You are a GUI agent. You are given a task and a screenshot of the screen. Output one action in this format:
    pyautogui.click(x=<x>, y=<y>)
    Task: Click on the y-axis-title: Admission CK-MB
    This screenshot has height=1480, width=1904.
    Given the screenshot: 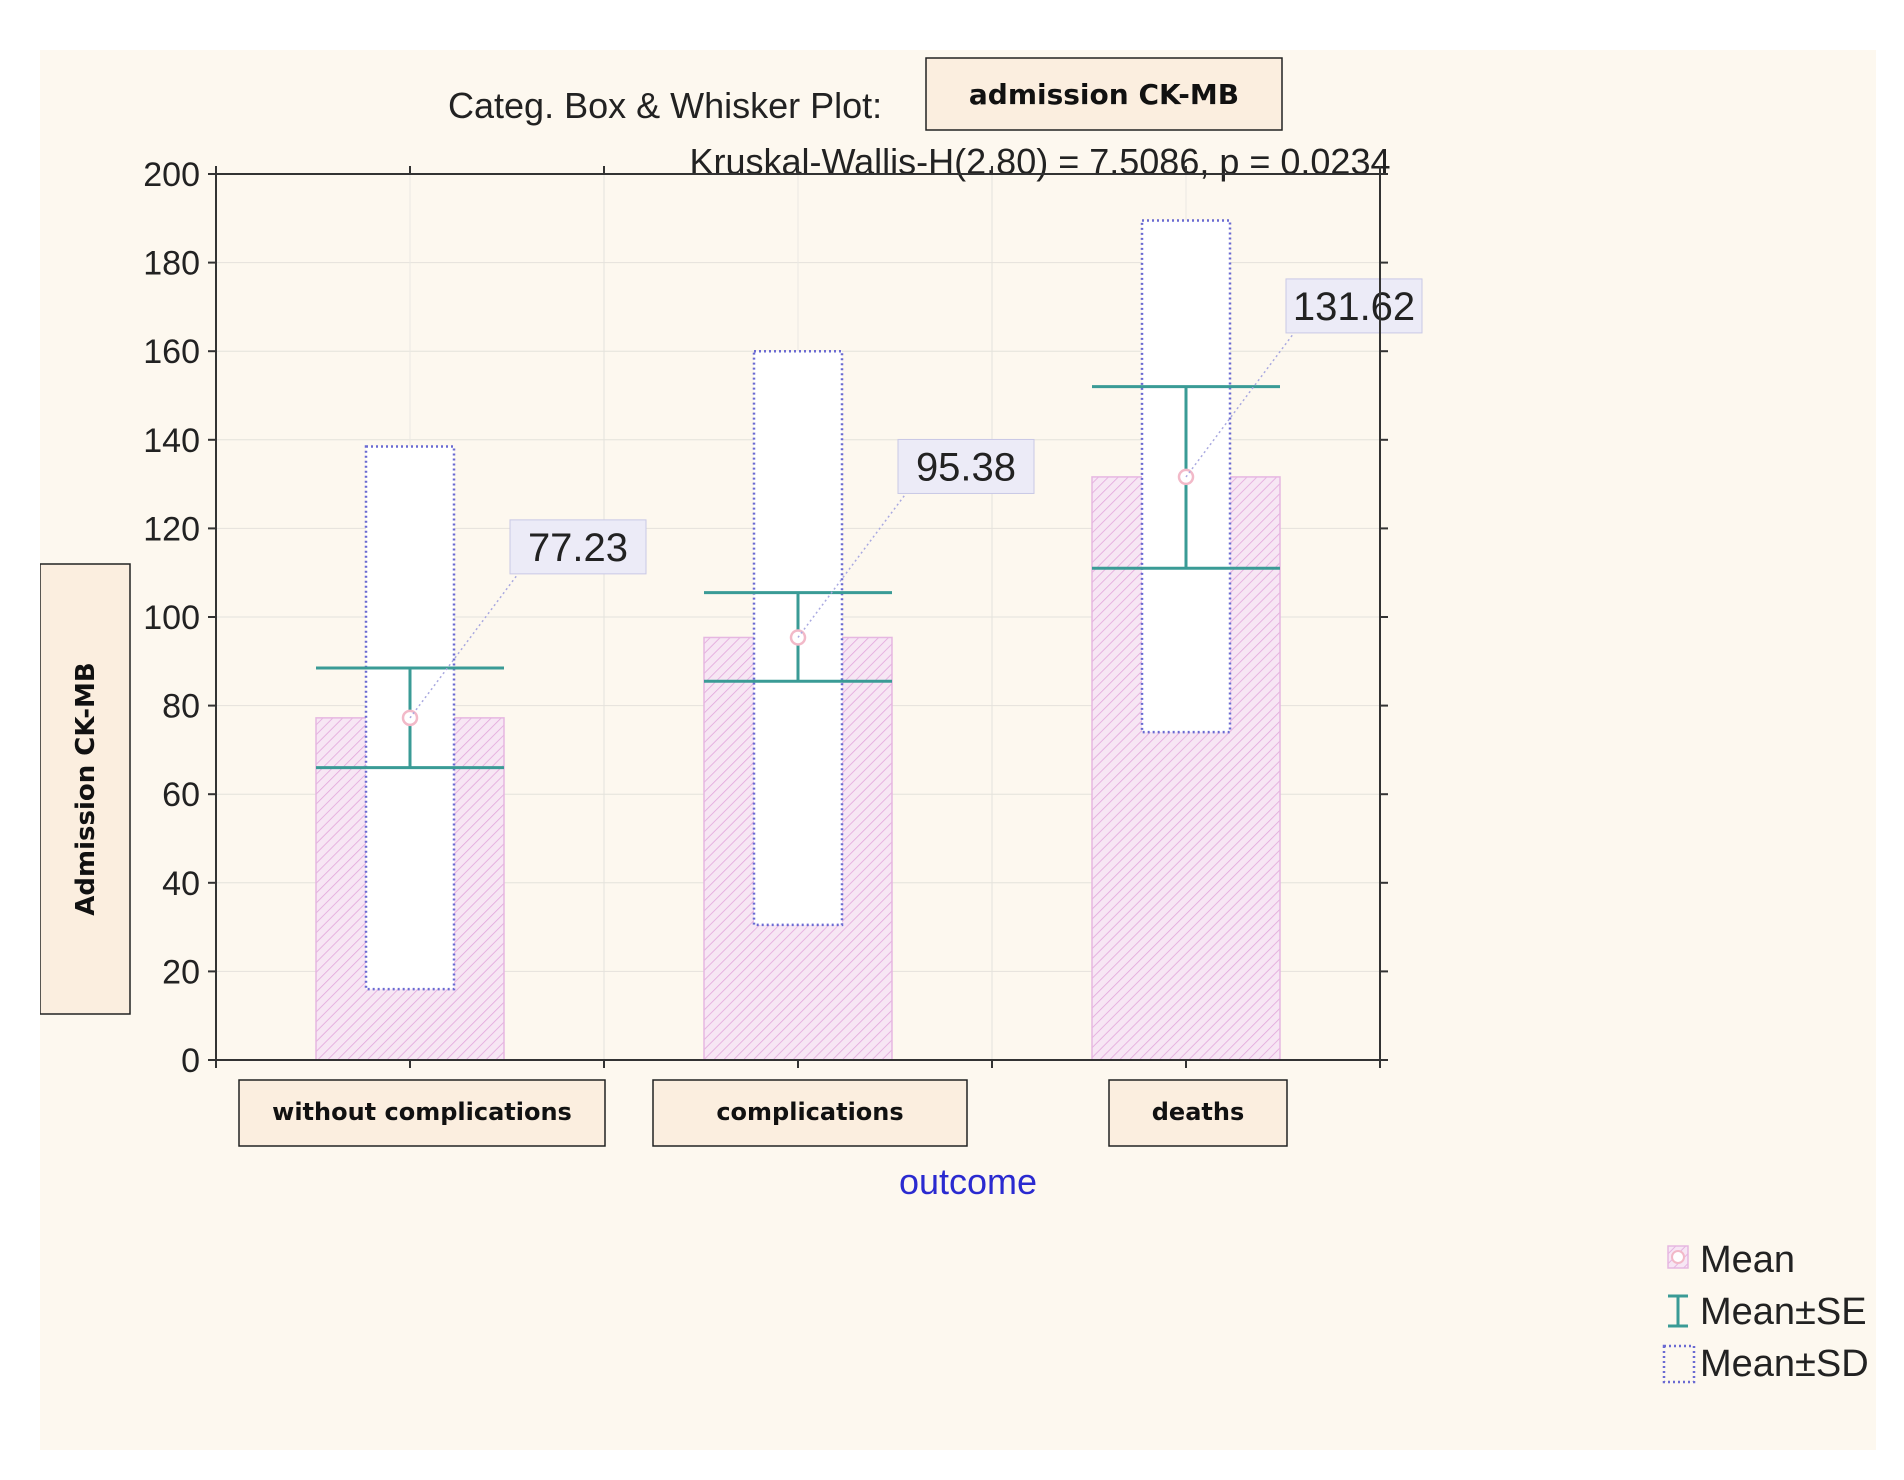 What is the action you would take?
    pyautogui.click(x=86, y=788)
    